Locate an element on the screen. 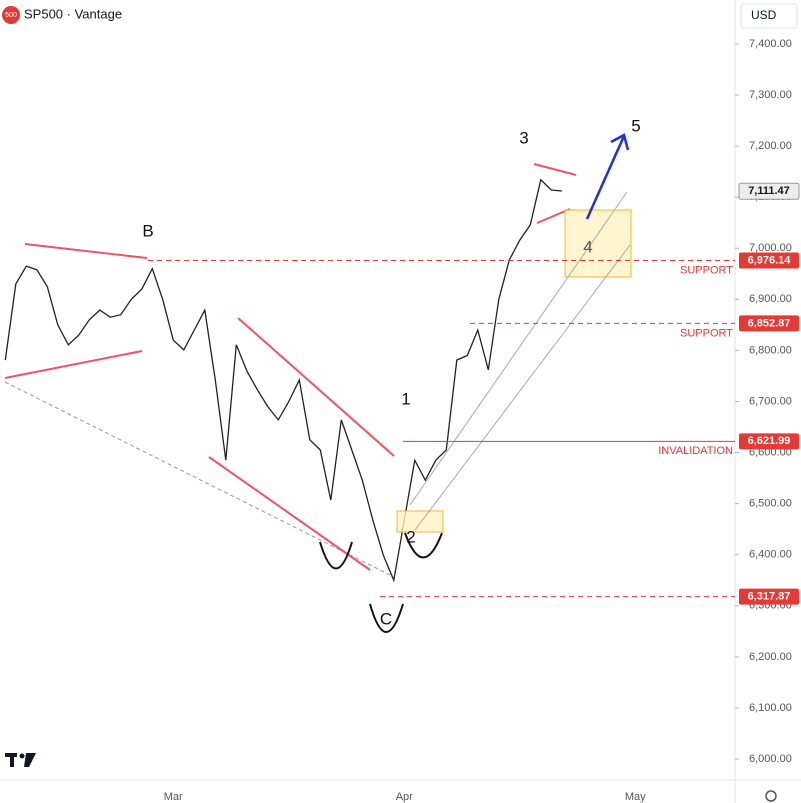 Image resolution: width=801 pixels, height=803 pixels. y-tick-label: 7,400.00 is located at coordinates (770, 44).